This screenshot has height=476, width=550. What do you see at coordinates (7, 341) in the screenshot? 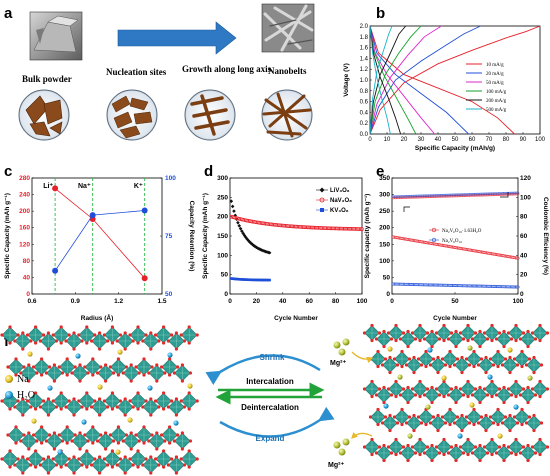
I see `panel-f-letter: f` at bounding box center [7, 341].